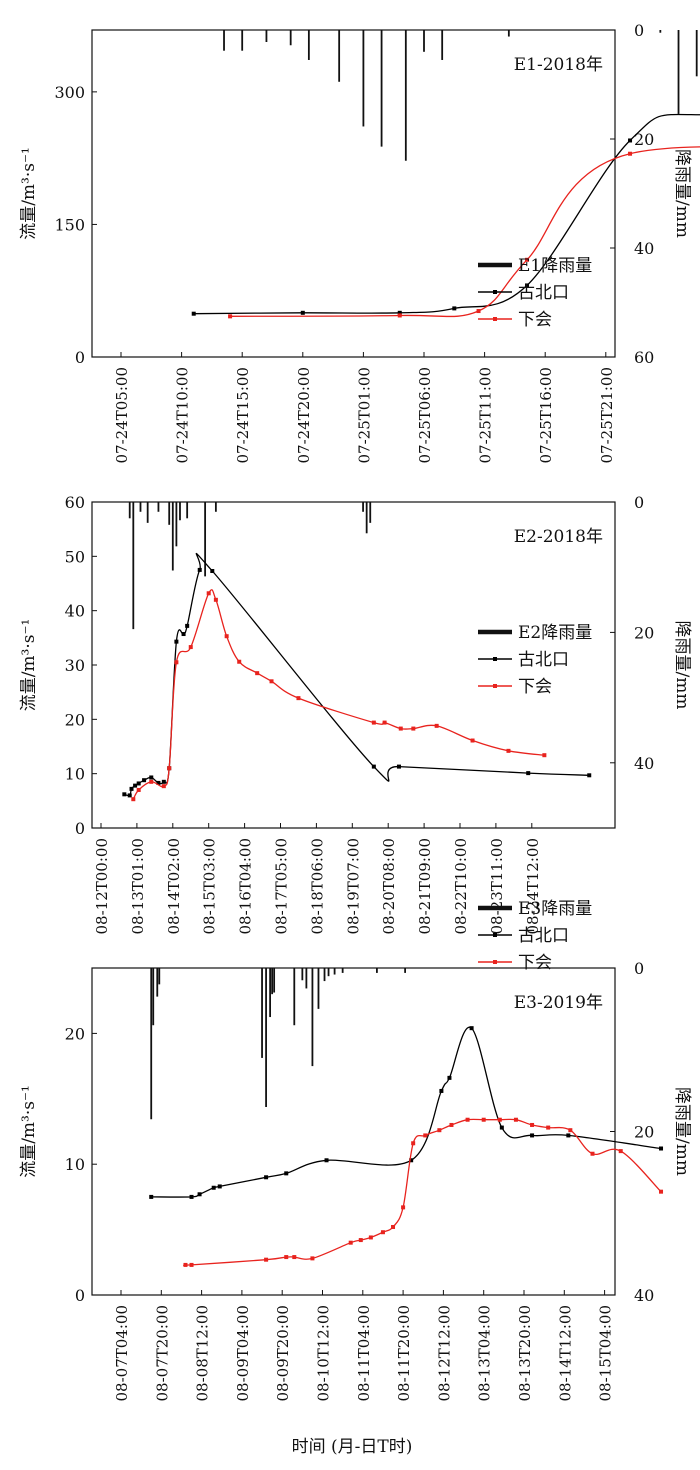 This screenshot has width=700, height=1470. I want to click on x-tick-label: 08-16T04:00, so click(246, 886).